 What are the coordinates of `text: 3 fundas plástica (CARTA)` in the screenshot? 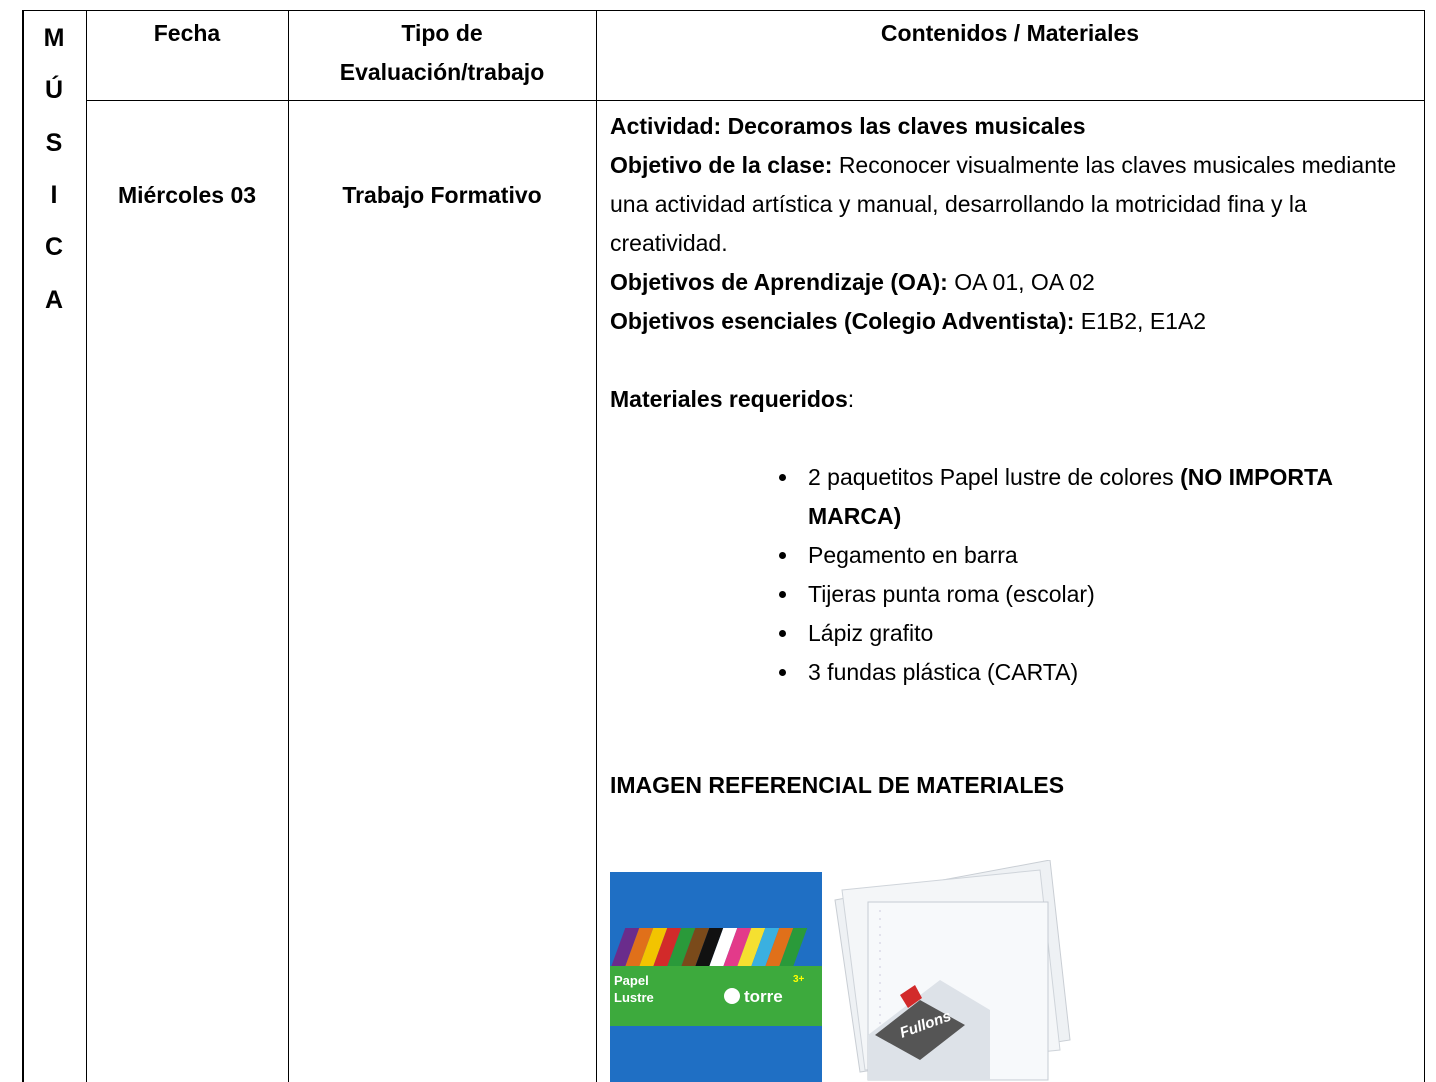 It's located at (943, 672).